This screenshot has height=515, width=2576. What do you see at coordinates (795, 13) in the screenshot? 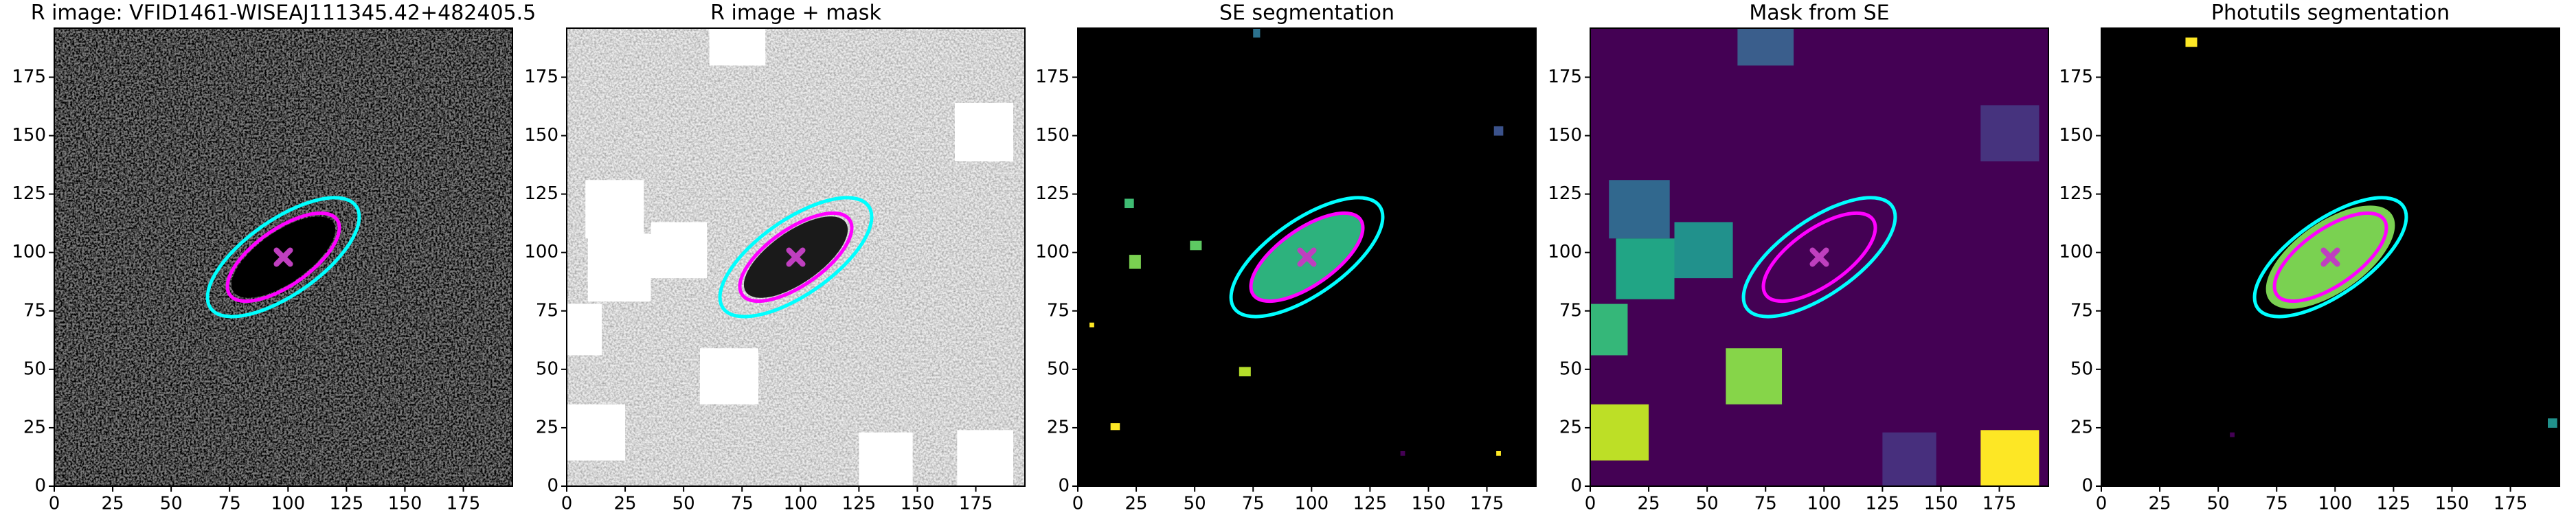
I see `panel-title: R image + mask` at bounding box center [795, 13].